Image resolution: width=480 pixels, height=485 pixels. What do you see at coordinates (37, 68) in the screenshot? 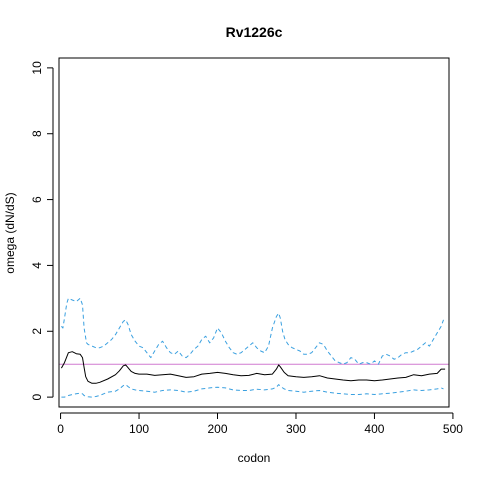
I see `y-tick-label: 10` at bounding box center [37, 68].